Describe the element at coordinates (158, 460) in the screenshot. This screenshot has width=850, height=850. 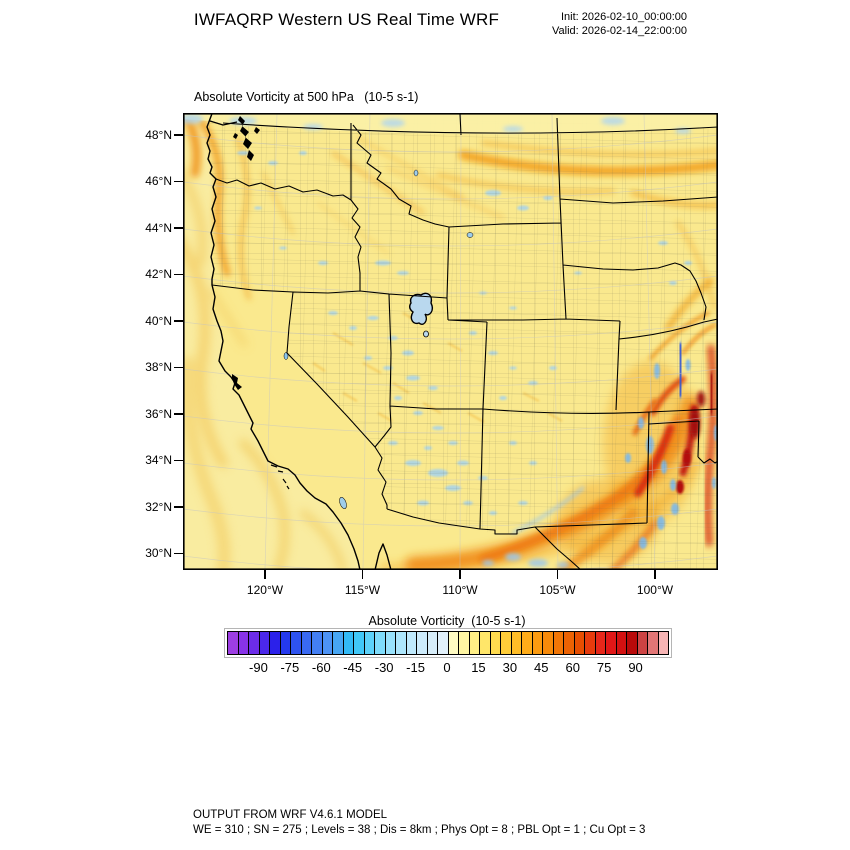
I see `lat-tick-label: 34°N` at that location.